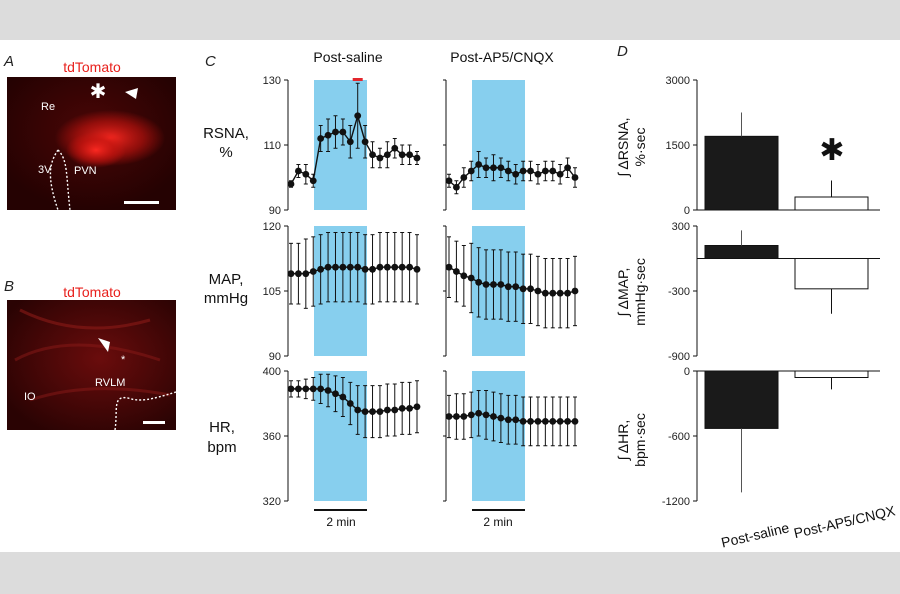 The width and height of the screenshot is (900, 594). I want to click on peak-marker, so click(357, 79).